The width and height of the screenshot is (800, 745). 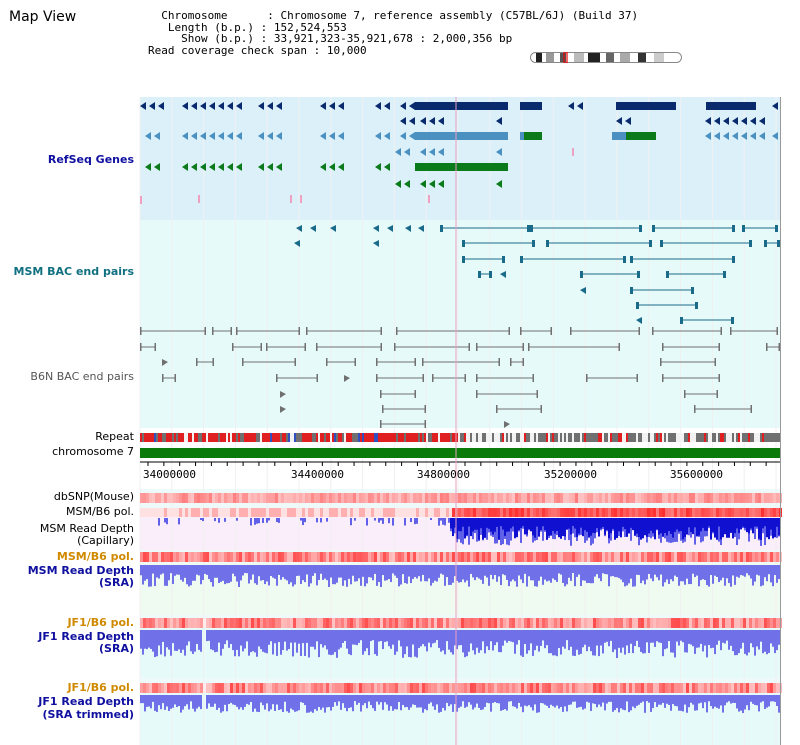 What do you see at coordinates (460, 377) in the screenshot?
I see `b6n-bac-track` at bounding box center [460, 377].